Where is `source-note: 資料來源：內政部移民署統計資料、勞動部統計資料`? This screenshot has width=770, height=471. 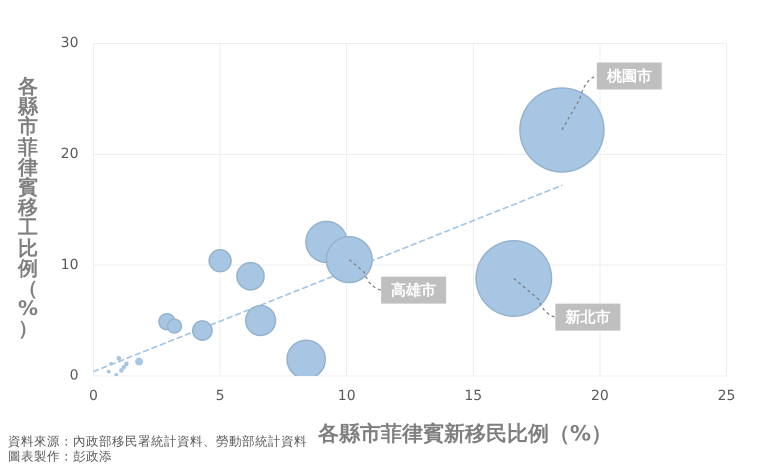
source-note: 資料來源：內政部移民署統計資料、勞動部統計資料 is located at coordinates (157, 440).